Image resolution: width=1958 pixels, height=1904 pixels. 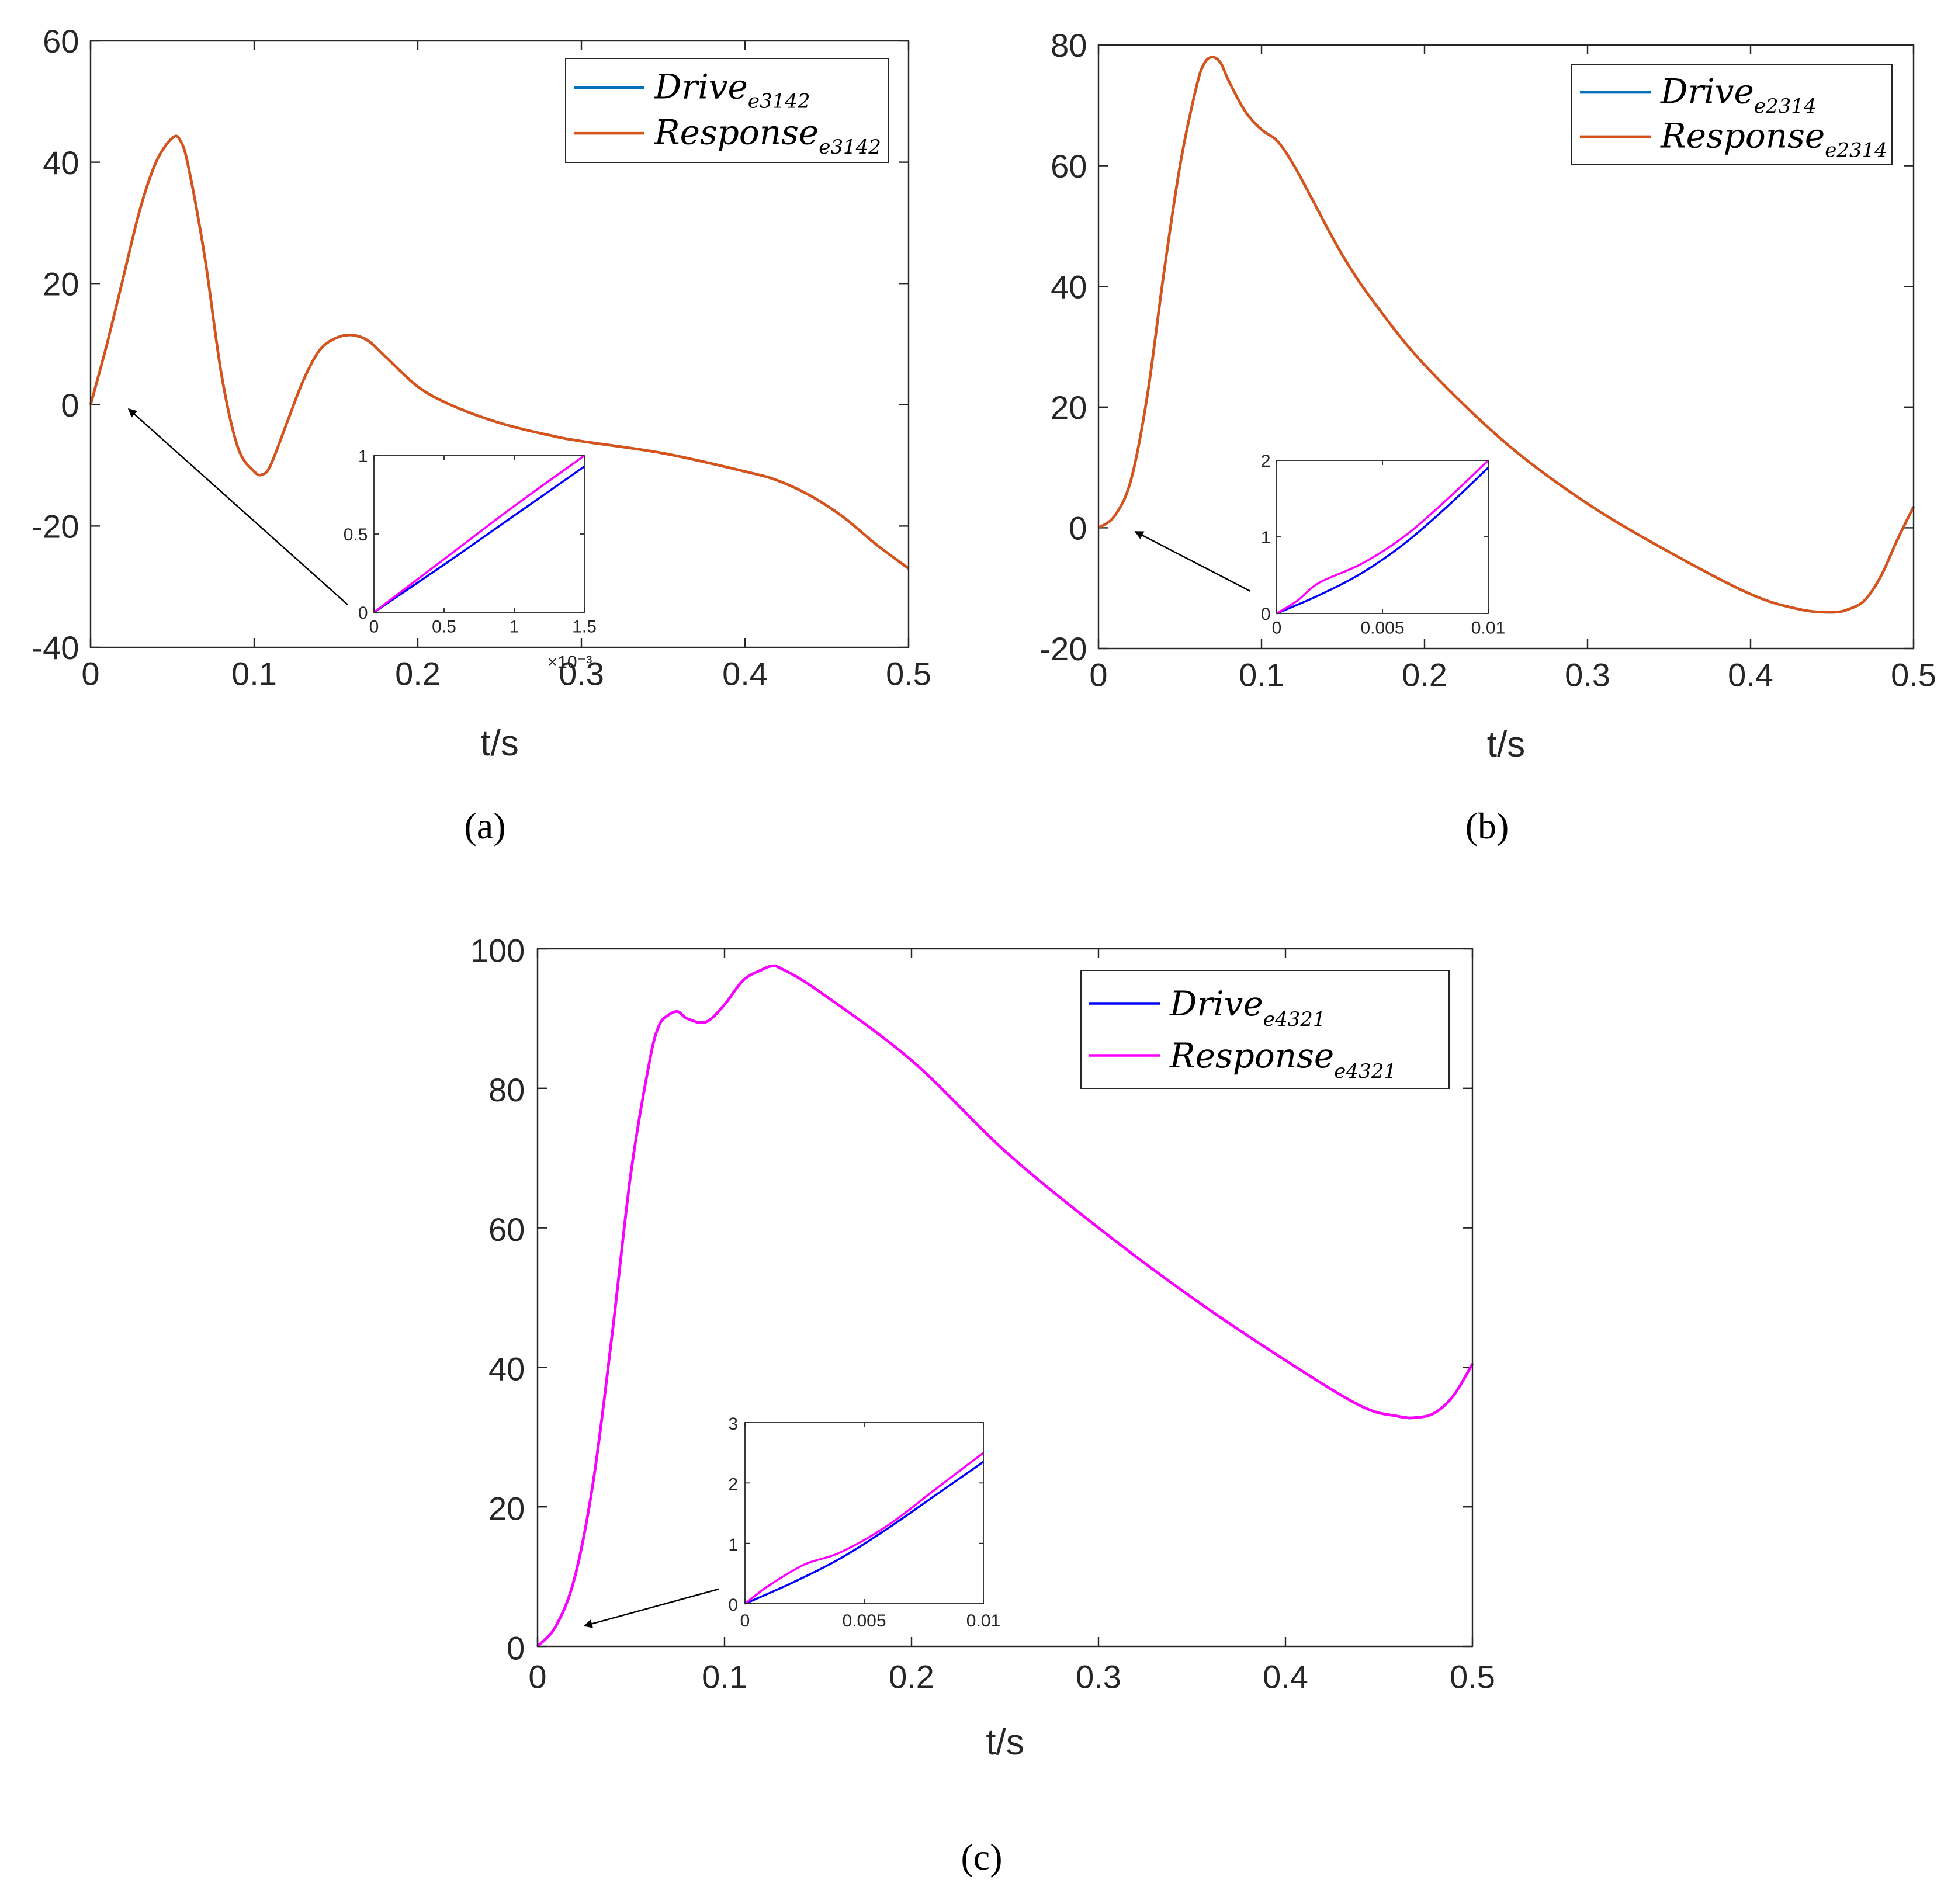 What do you see at coordinates (584, 627) in the screenshot?
I see `inset-x-tick-label: 1.5` at bounding box center [584, 627].